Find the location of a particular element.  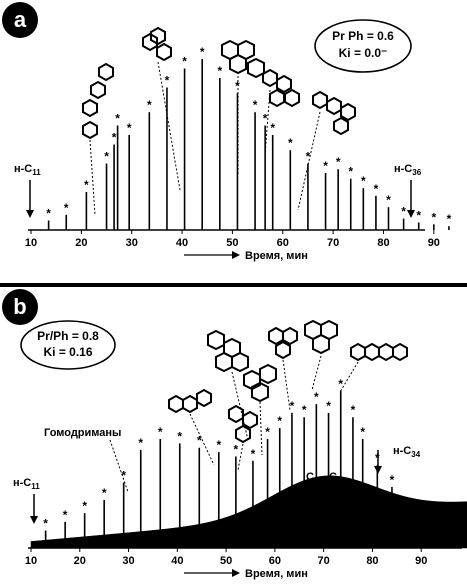

panel-divider is located at coordinates (233, 285).